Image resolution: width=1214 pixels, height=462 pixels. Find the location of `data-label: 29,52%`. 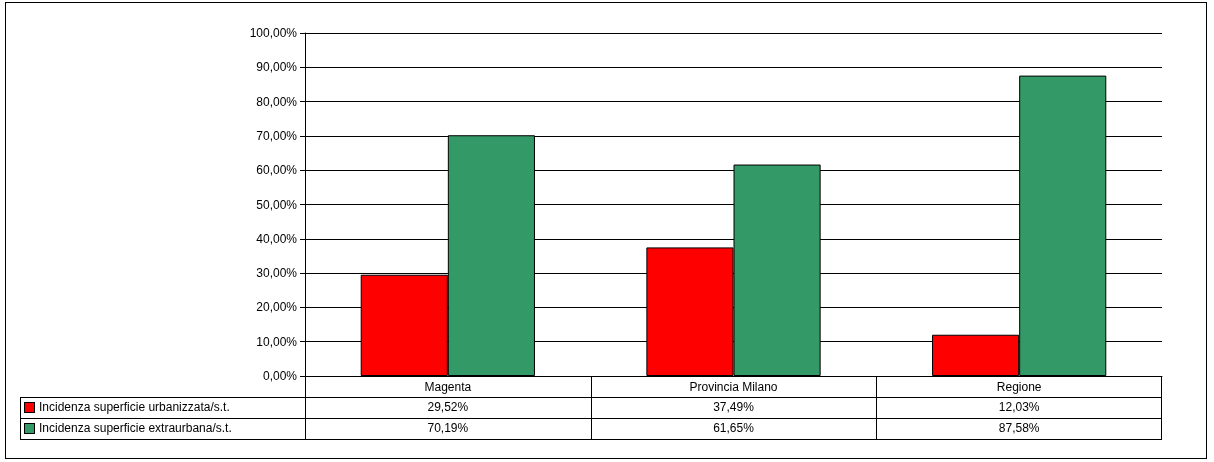

data-label: 29,52% is located at coordinates (448, 407).